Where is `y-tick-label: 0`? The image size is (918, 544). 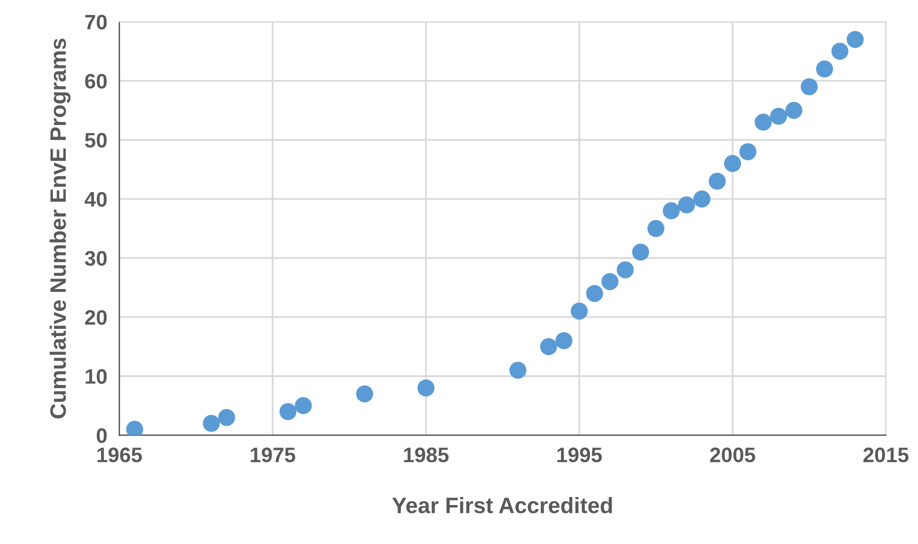 y-tick-label: 0 is located at coordinates (101, 435).